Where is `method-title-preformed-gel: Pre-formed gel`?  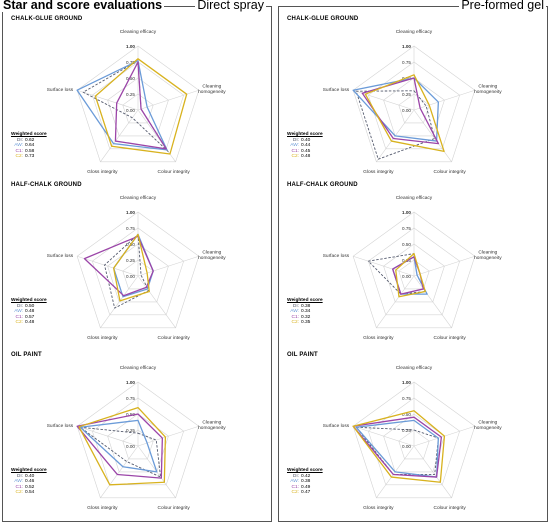 method-title-preformed-gel: Pre-formed gel is located at coordinates (502, 6).